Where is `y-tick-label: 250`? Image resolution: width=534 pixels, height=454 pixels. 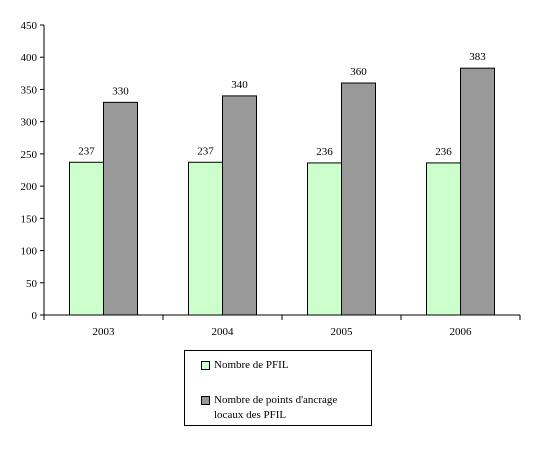 y-tick-label: 250 is located at coordinates (29, 155).